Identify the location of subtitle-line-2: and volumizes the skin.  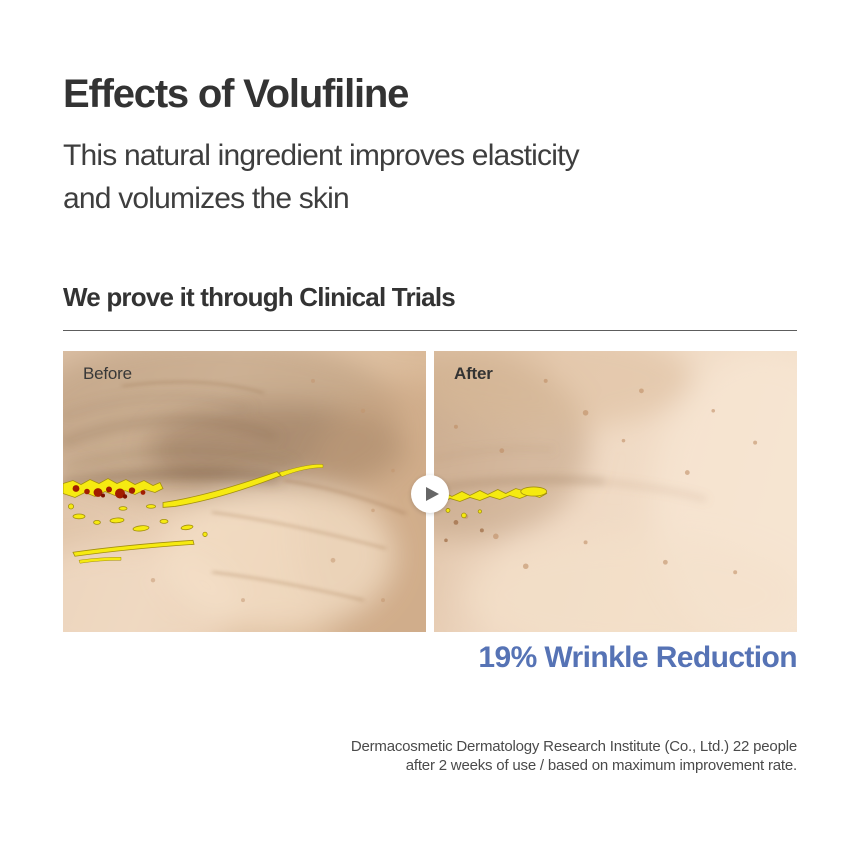
(206, 199).